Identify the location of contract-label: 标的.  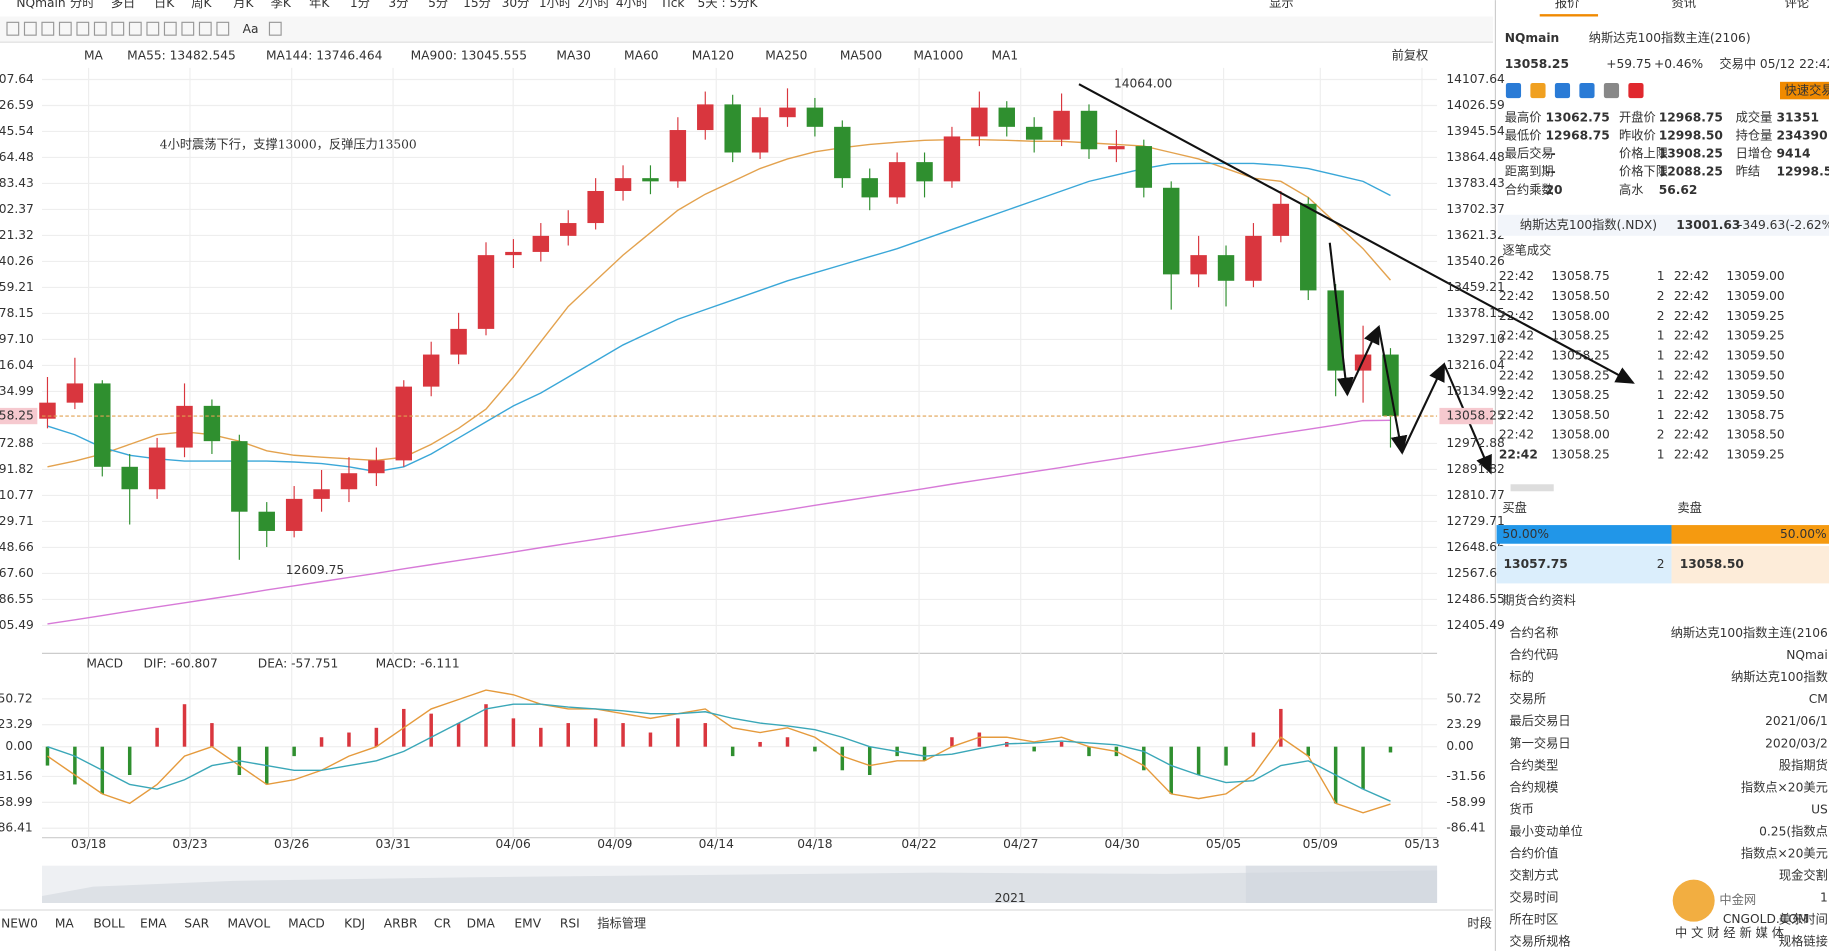
(1521, 676).